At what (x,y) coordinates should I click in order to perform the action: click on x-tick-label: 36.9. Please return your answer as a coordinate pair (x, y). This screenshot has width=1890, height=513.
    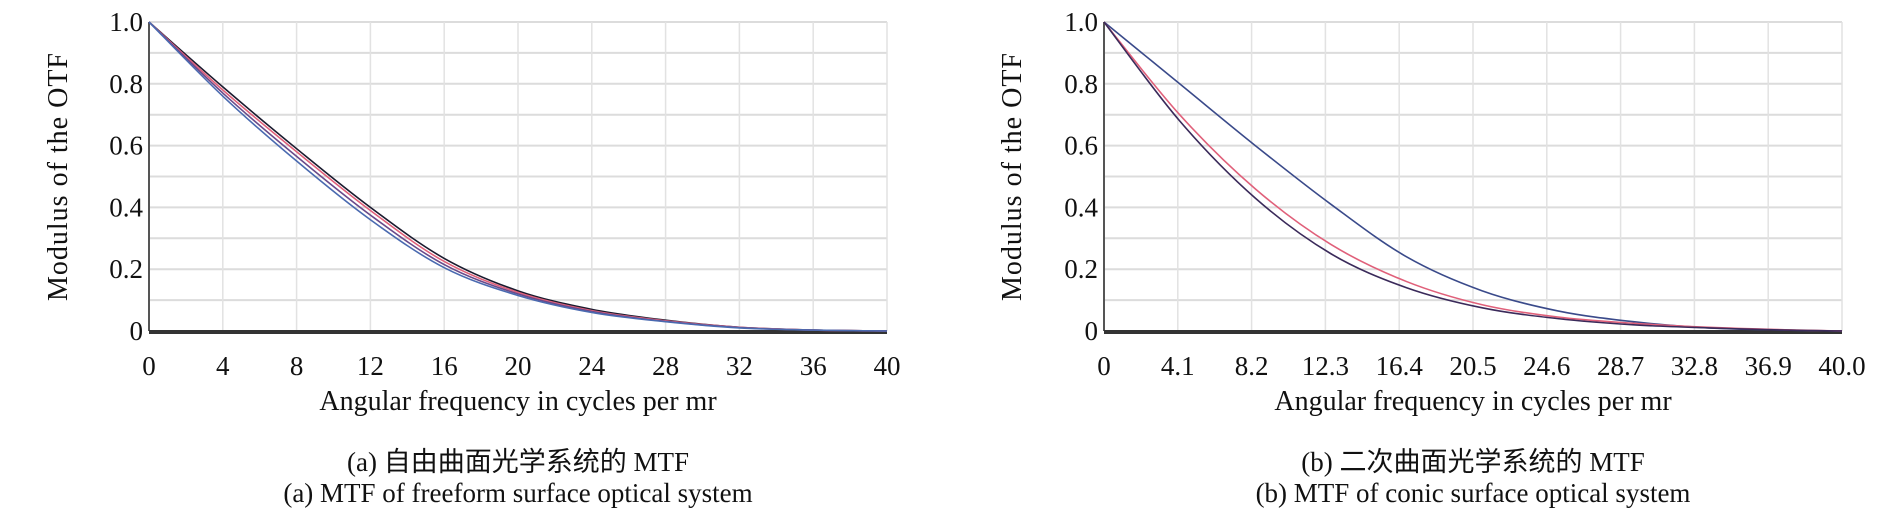
    Looking at the image, I should click on (1768, 366).